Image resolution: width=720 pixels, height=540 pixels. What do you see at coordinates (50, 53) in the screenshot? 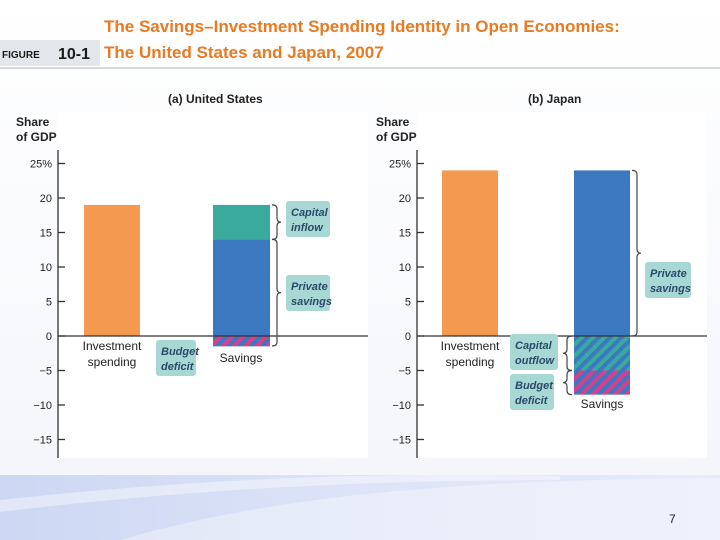
I see `figure-label-box` at bounding box center [50, 53].